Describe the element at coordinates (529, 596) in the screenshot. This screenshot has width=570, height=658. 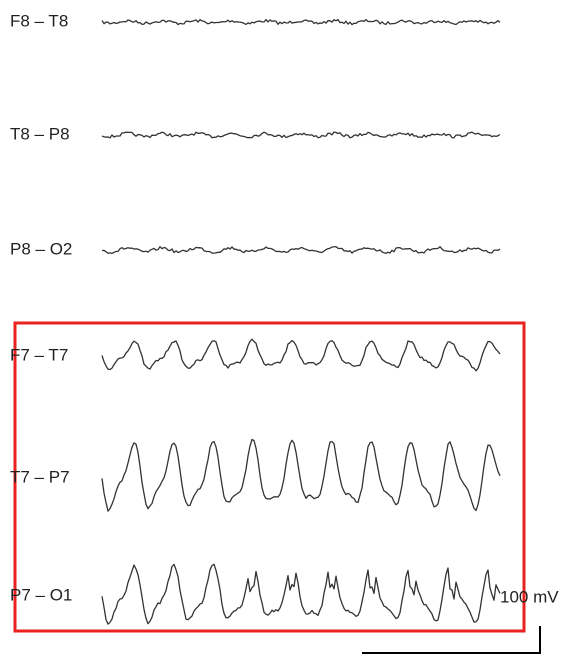
I see `scale-label: 100 mV` at that location.